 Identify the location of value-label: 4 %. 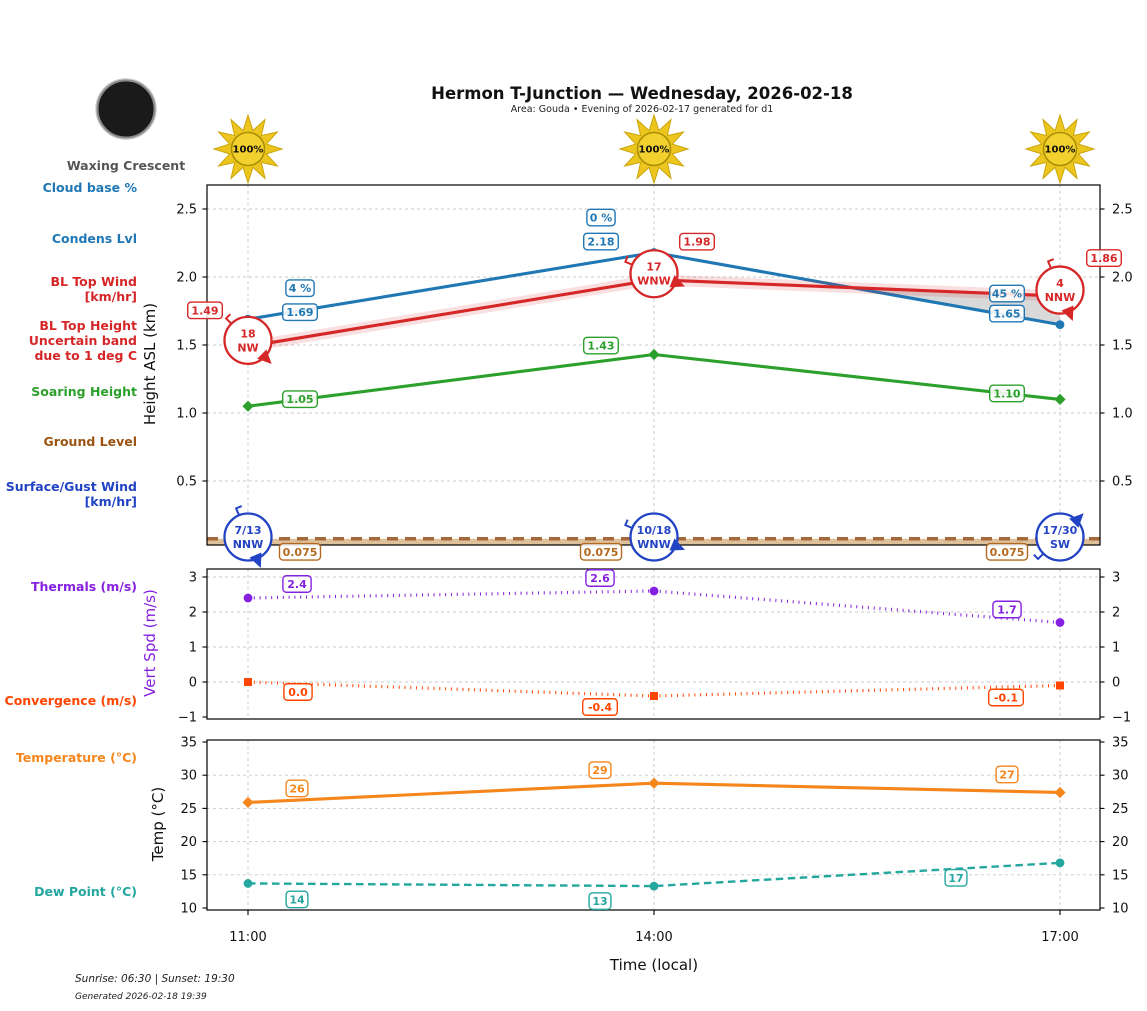
(300, 288).